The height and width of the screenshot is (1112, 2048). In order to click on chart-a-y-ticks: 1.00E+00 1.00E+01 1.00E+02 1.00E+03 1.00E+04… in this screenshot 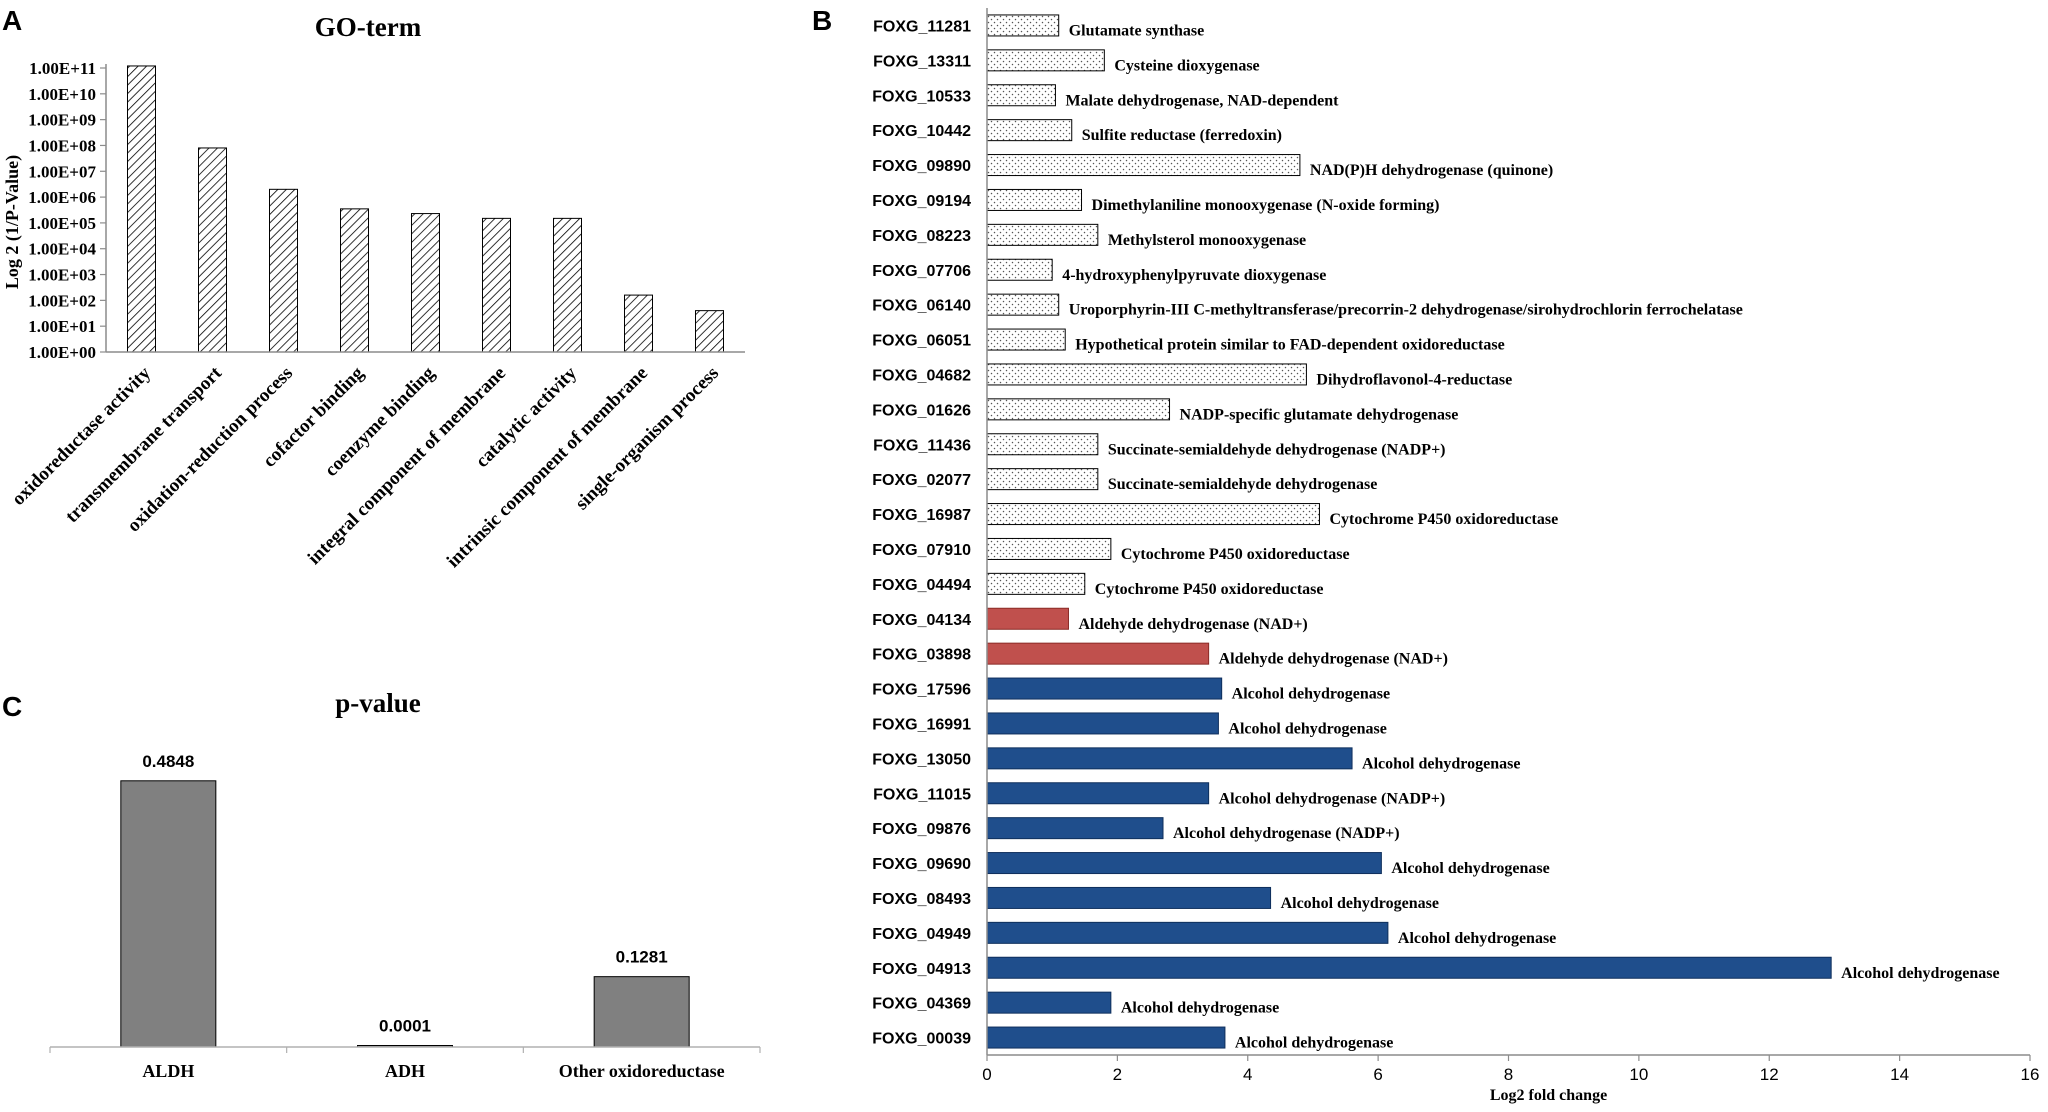, I will do `click(67, 210)`.